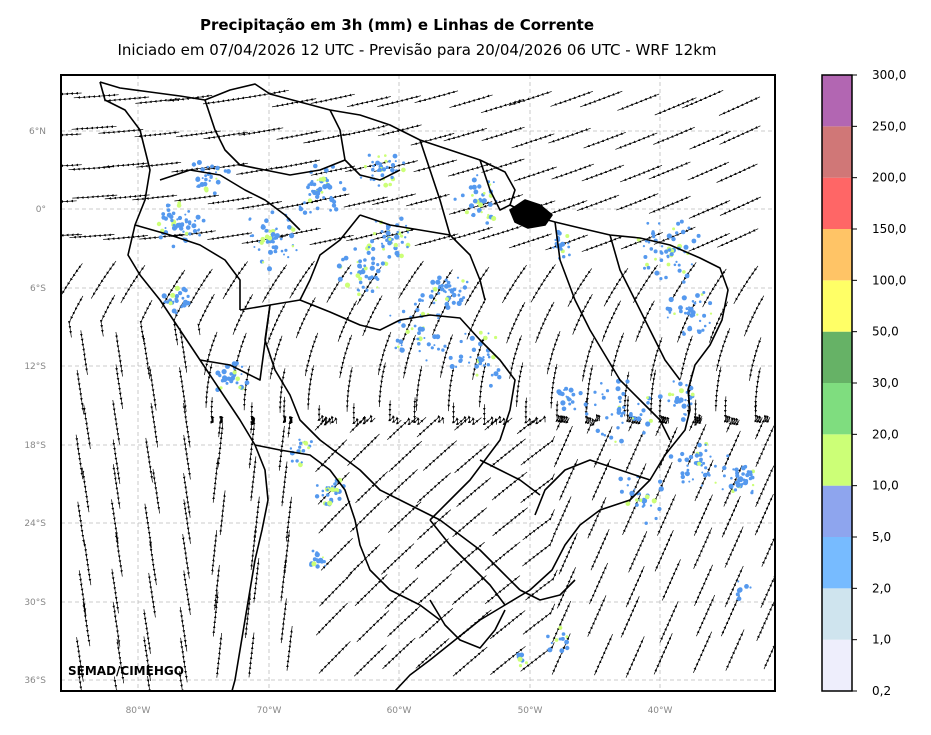 This screenshot has width=931, height=735. I want to click on longitude-labels: 80°W 70°W 60°W 50°W 40°W, so click(399, 711).